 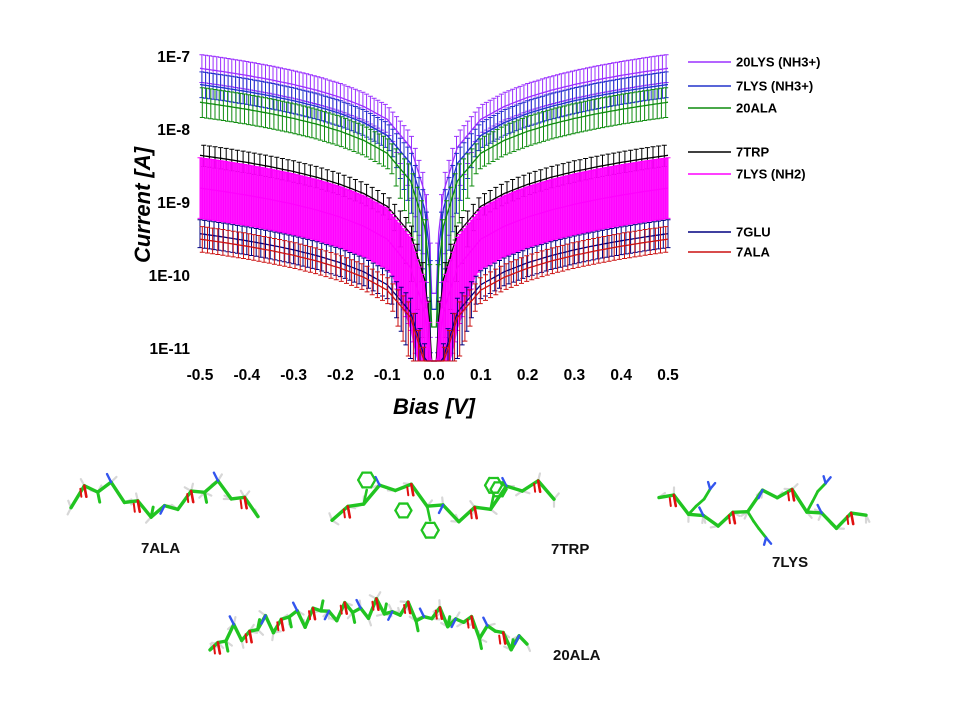 I want to click on y-tick-label: 1E-9, so click(x=173, y=203).